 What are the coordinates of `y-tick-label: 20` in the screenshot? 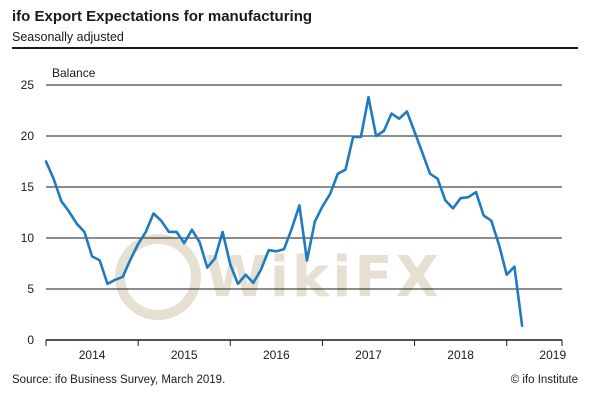 It's located at (28, 136).